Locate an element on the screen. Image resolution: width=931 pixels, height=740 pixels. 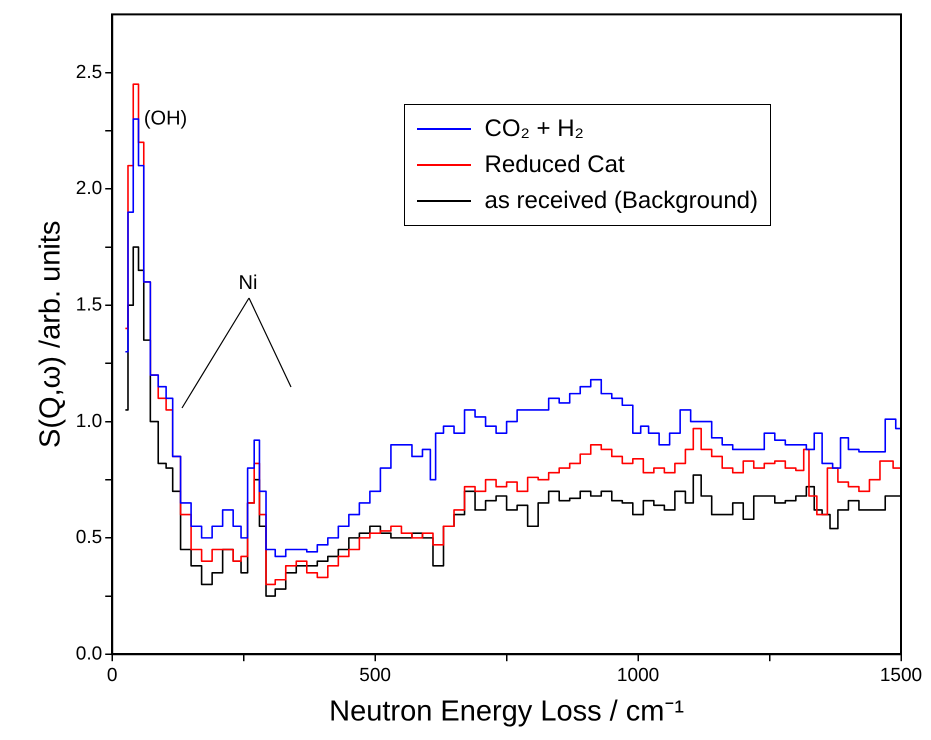
y-tick-label: 2.5 is located at coordinates (89, 72).